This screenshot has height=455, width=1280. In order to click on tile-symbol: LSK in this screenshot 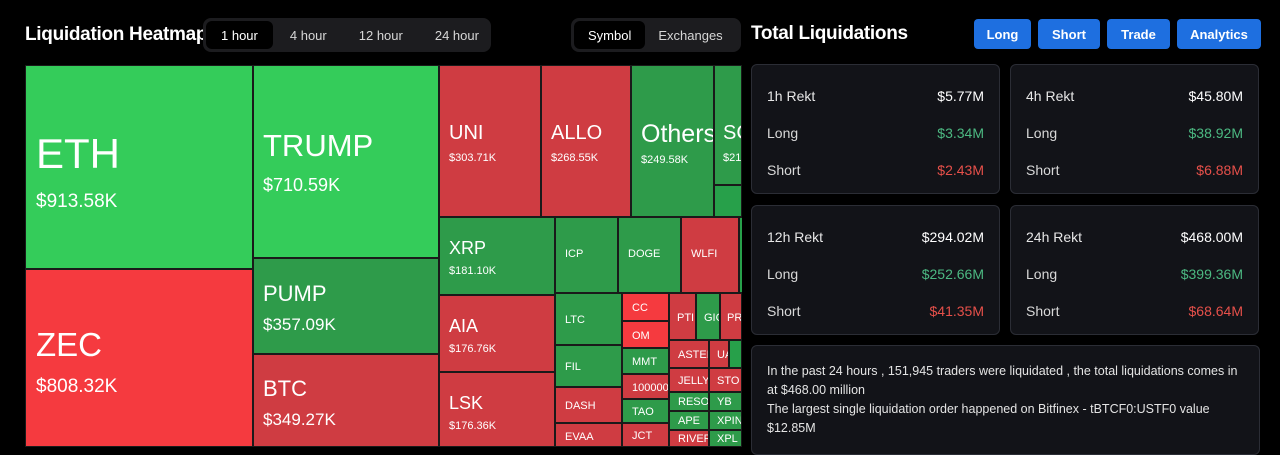, I will do `click(466, 403)`.